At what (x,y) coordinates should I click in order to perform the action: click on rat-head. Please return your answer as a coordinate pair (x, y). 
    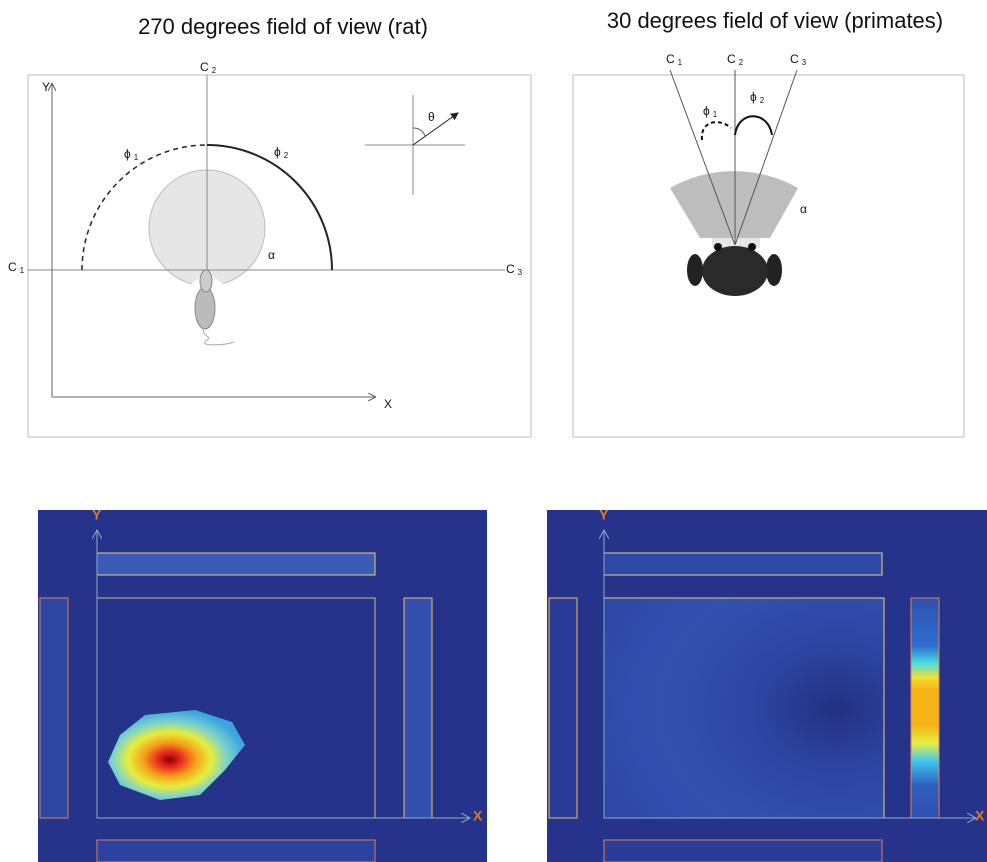
    Looking at the image, I should click on (206, 281).